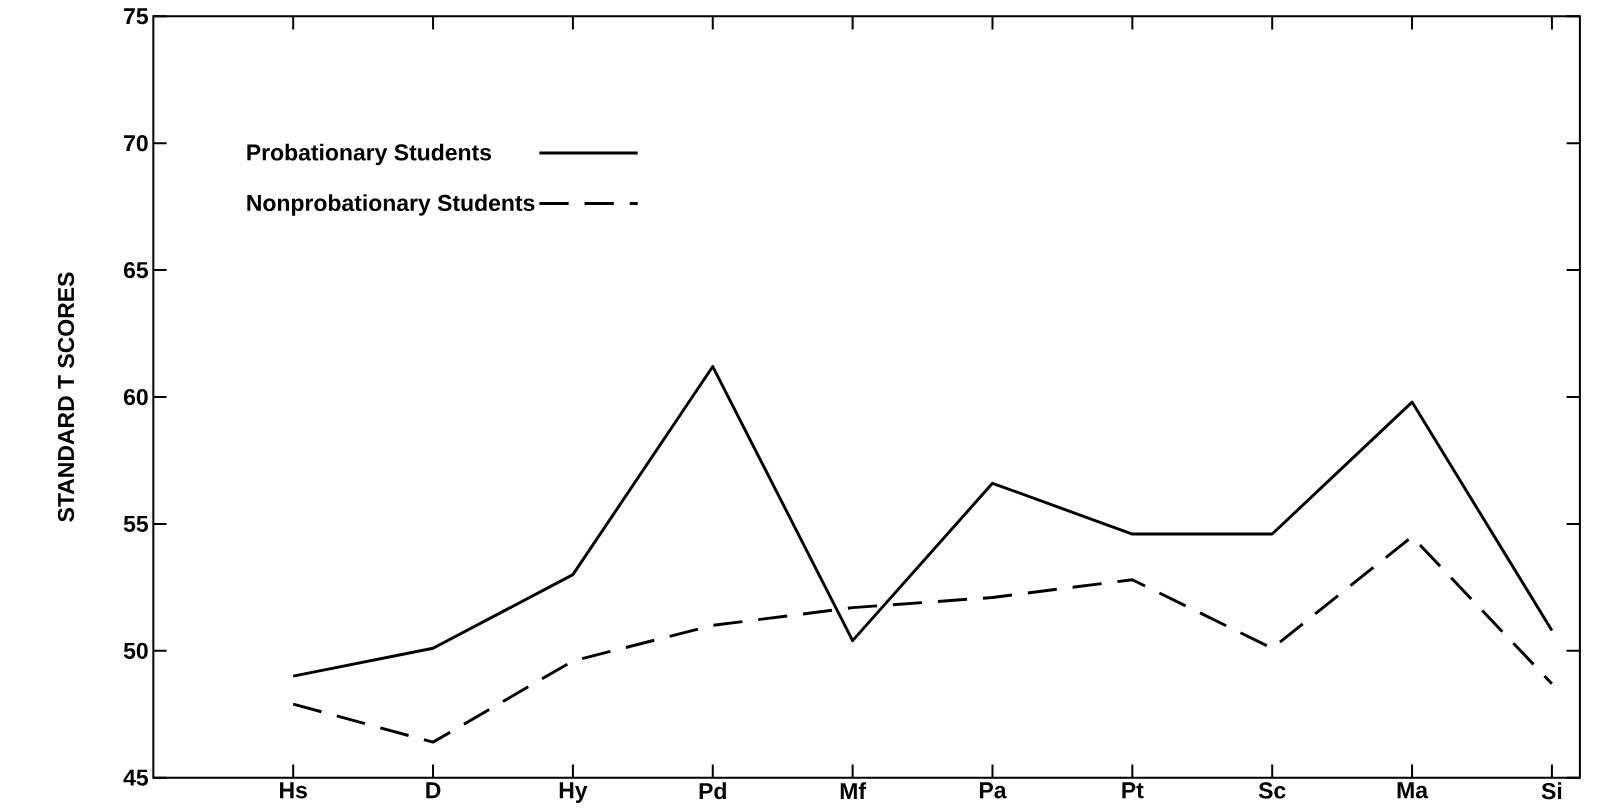 Image resolution: width=1604 pixels, height=811 pixels. I want to click on x-tick-label: D, so click(433, 790).